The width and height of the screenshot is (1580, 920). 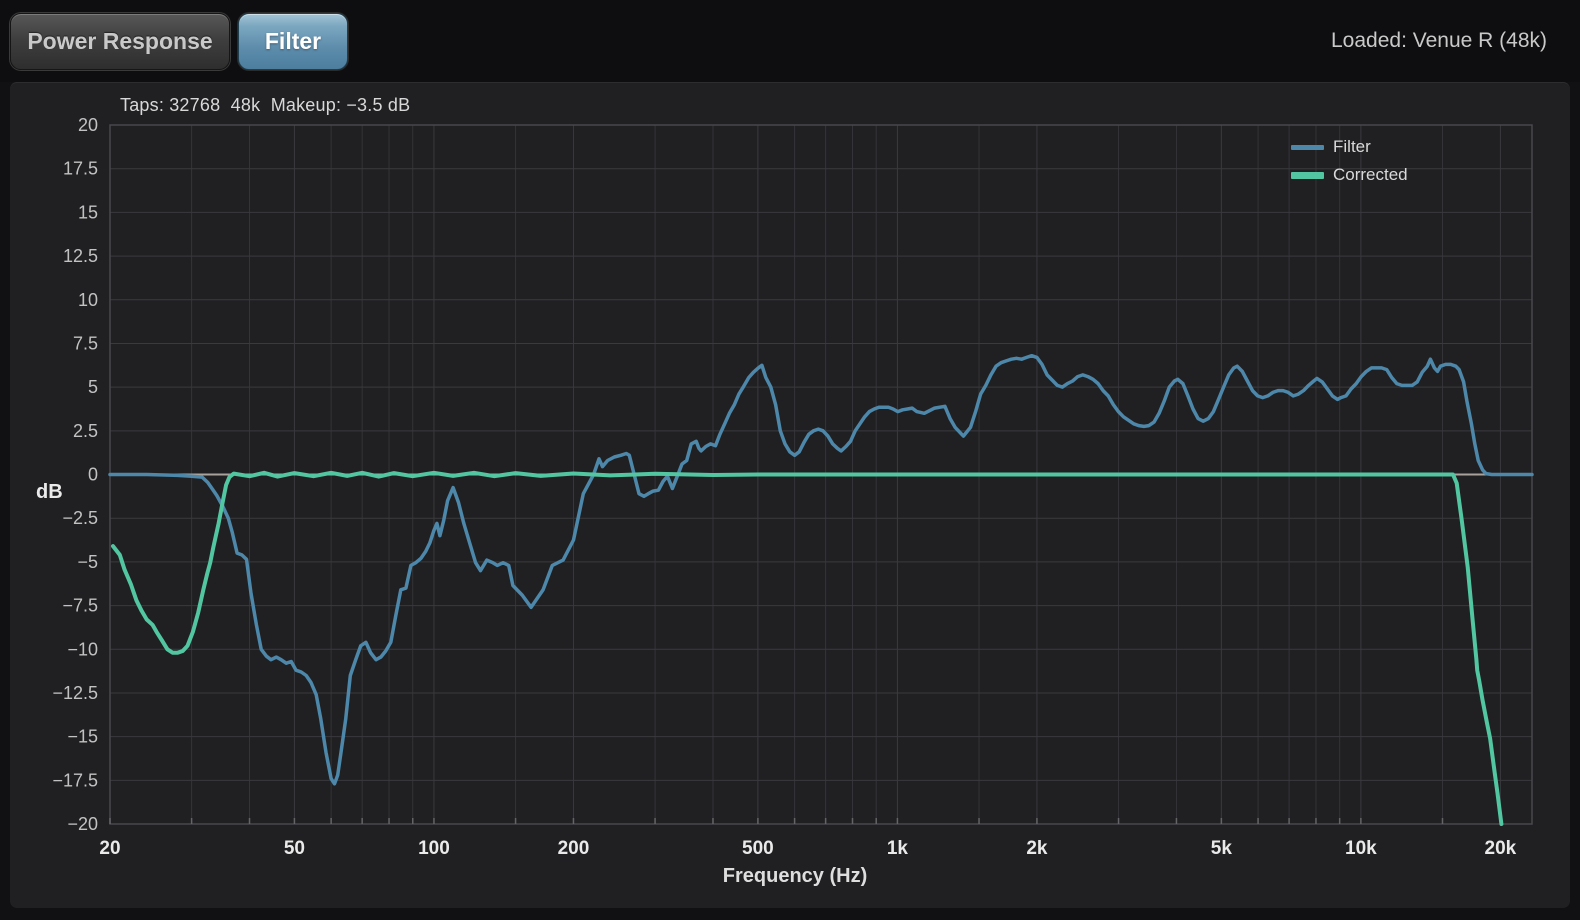 I want to click on svg-text: 20k, so click(x=1501, y=848).